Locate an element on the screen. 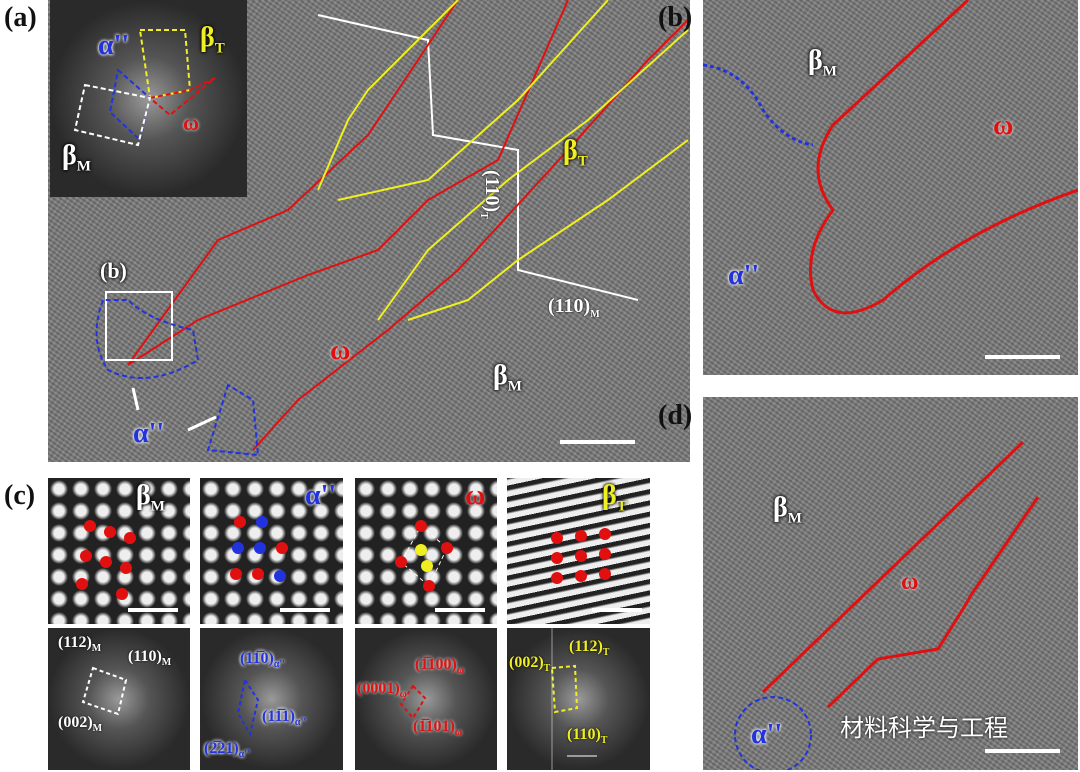  index-0001-omega: (0001)ω is located at coordinates (382, 690).